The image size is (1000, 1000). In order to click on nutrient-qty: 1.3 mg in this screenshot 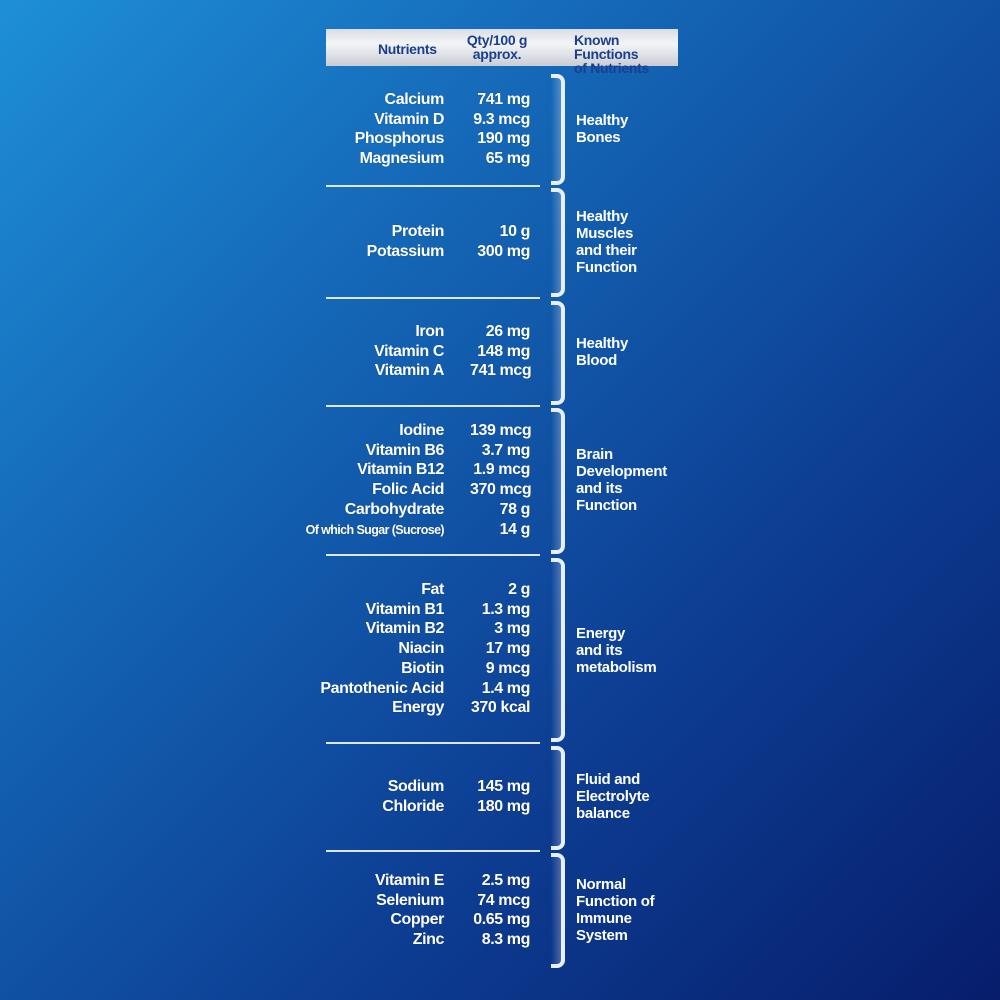, I will do `click(506, 609)`.